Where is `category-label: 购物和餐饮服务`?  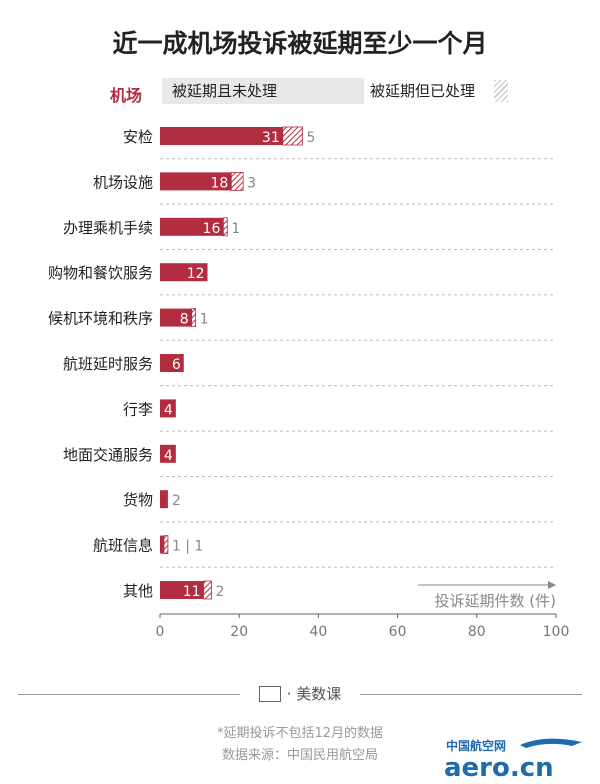 category-label: 购物和餐饮服务 is located at coordinates (100, 273).